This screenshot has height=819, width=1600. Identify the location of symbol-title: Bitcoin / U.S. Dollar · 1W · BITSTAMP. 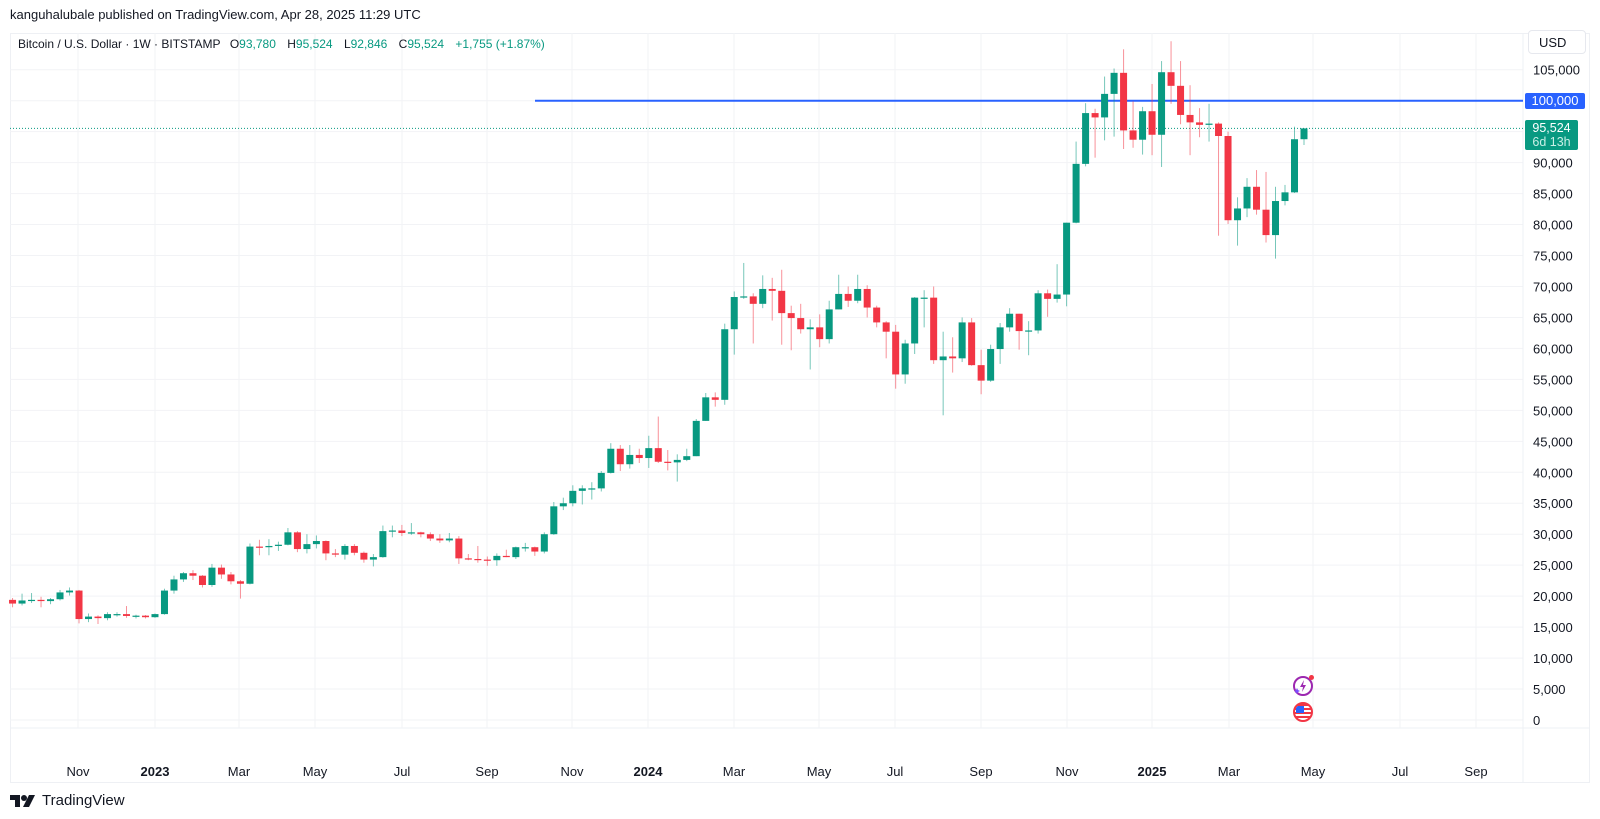
(119, 44).